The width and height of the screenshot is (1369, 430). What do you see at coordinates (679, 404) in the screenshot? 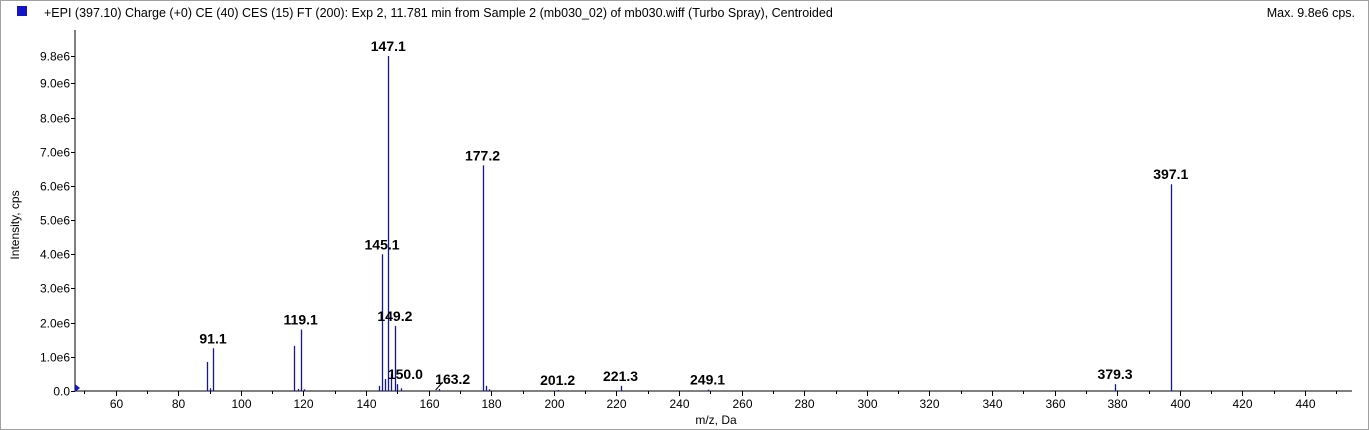
I see `x-tick-label: 240` at bounding box center [679, 404].